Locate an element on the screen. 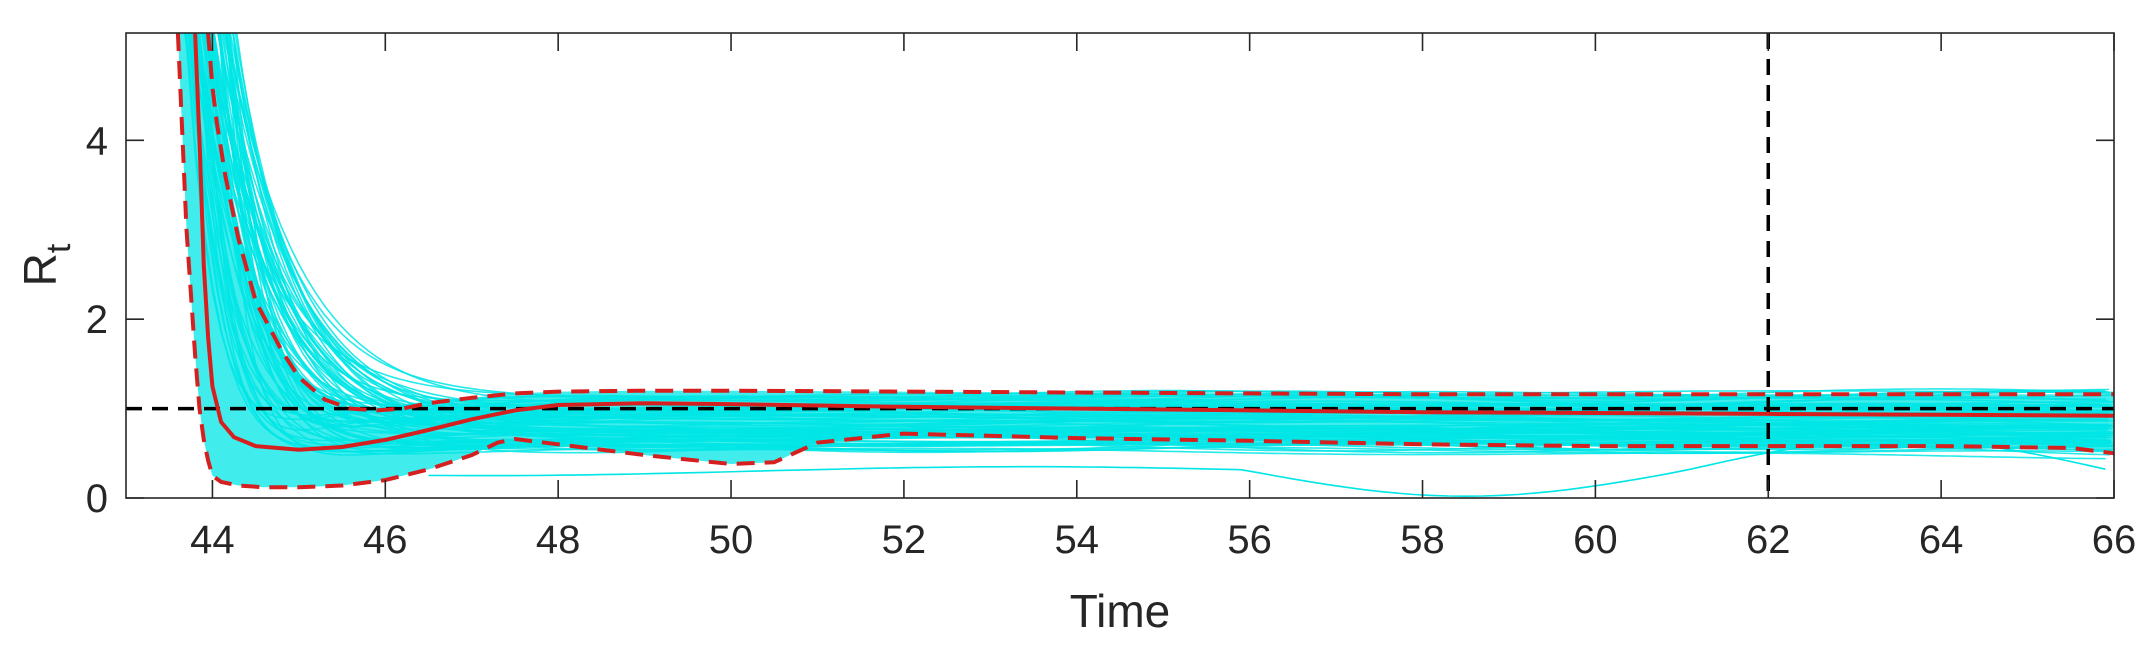  x-axis-title: Time is located at coordinates (1120, 611).